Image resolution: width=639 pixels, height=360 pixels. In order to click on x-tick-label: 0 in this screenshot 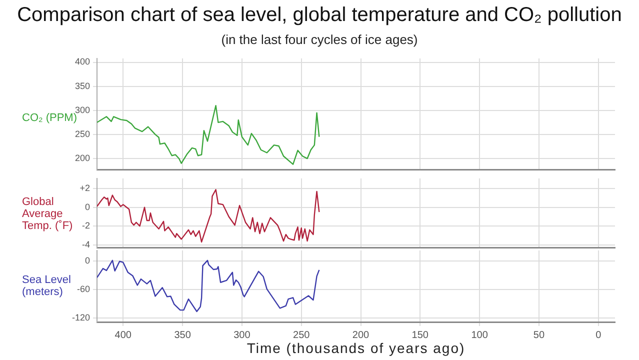, I will do `click(599, 335)`.